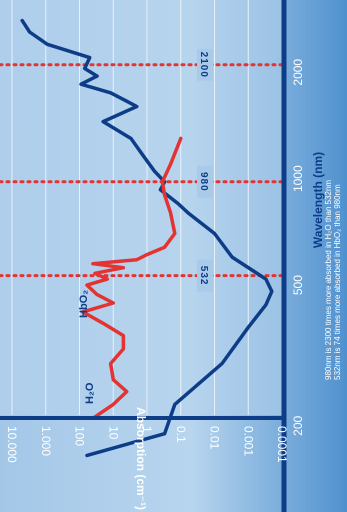 The width and height of the screenshot is (347, 512). Describe the element at coordinates (12, 444) in the screenshot. I see `y-tick-label-0: 10.000` at that location.